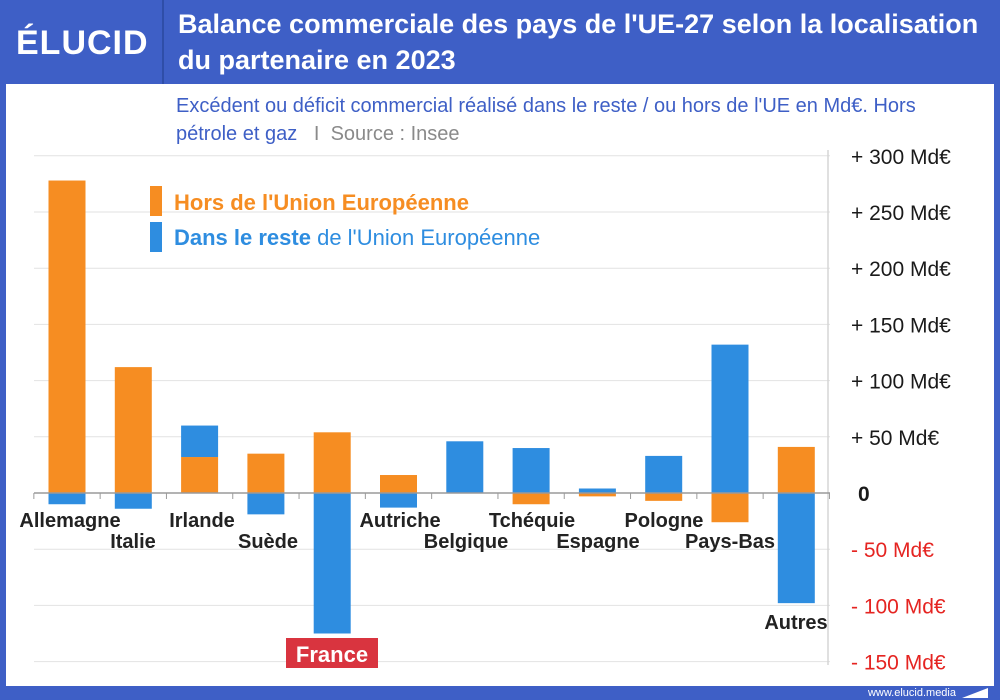  I want to click on legend-label-dans-ue-rest: de l'Union Européenne, so click(425, 237).